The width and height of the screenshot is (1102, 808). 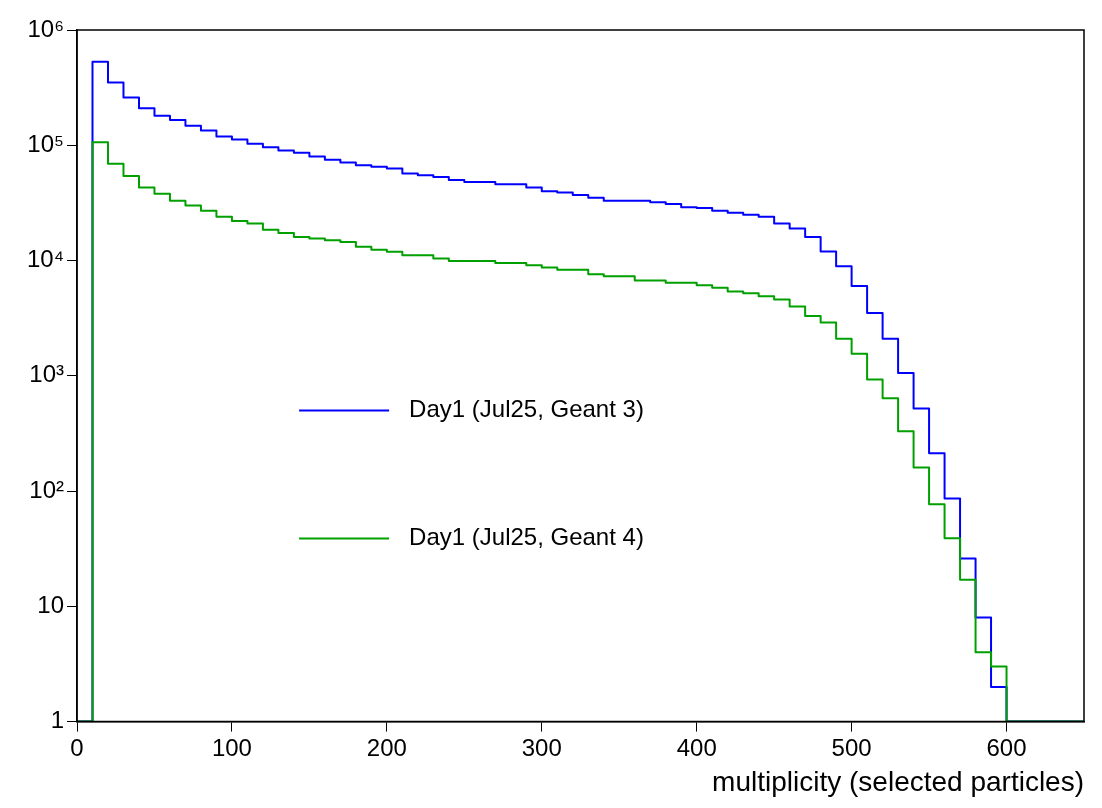 What do you see at coordinates (696, 747) in the screenshot?
I see `x-tick-label: 400` at bounding box center [696, 747].